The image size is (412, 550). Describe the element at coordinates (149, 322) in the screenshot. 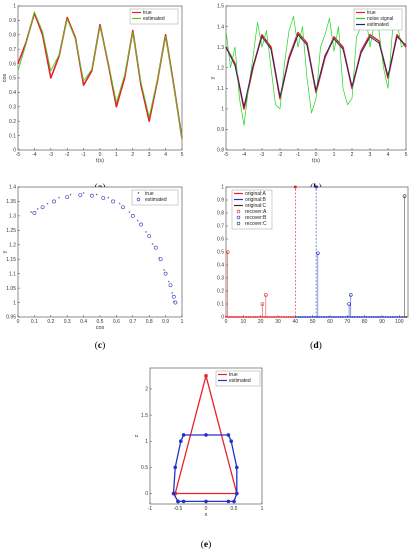

I see `x-tick-label: 0.8` at that location.